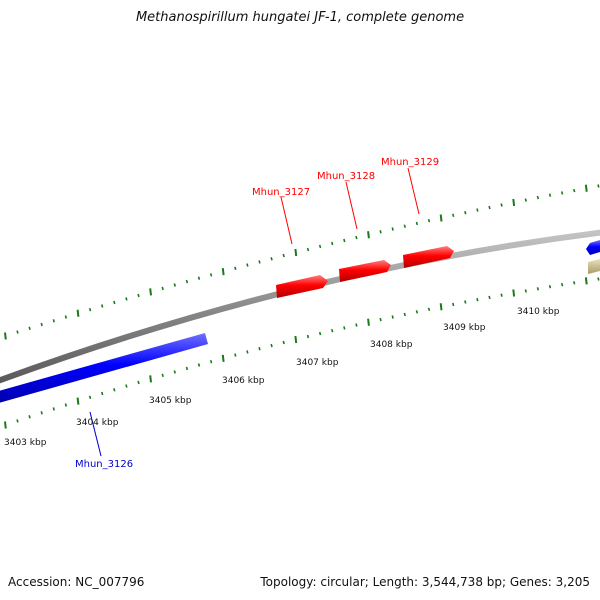  Describe the element at coordinates (170, 401) in the screenshot. I see `scale-label-3405: 3405 kbp` at that location.